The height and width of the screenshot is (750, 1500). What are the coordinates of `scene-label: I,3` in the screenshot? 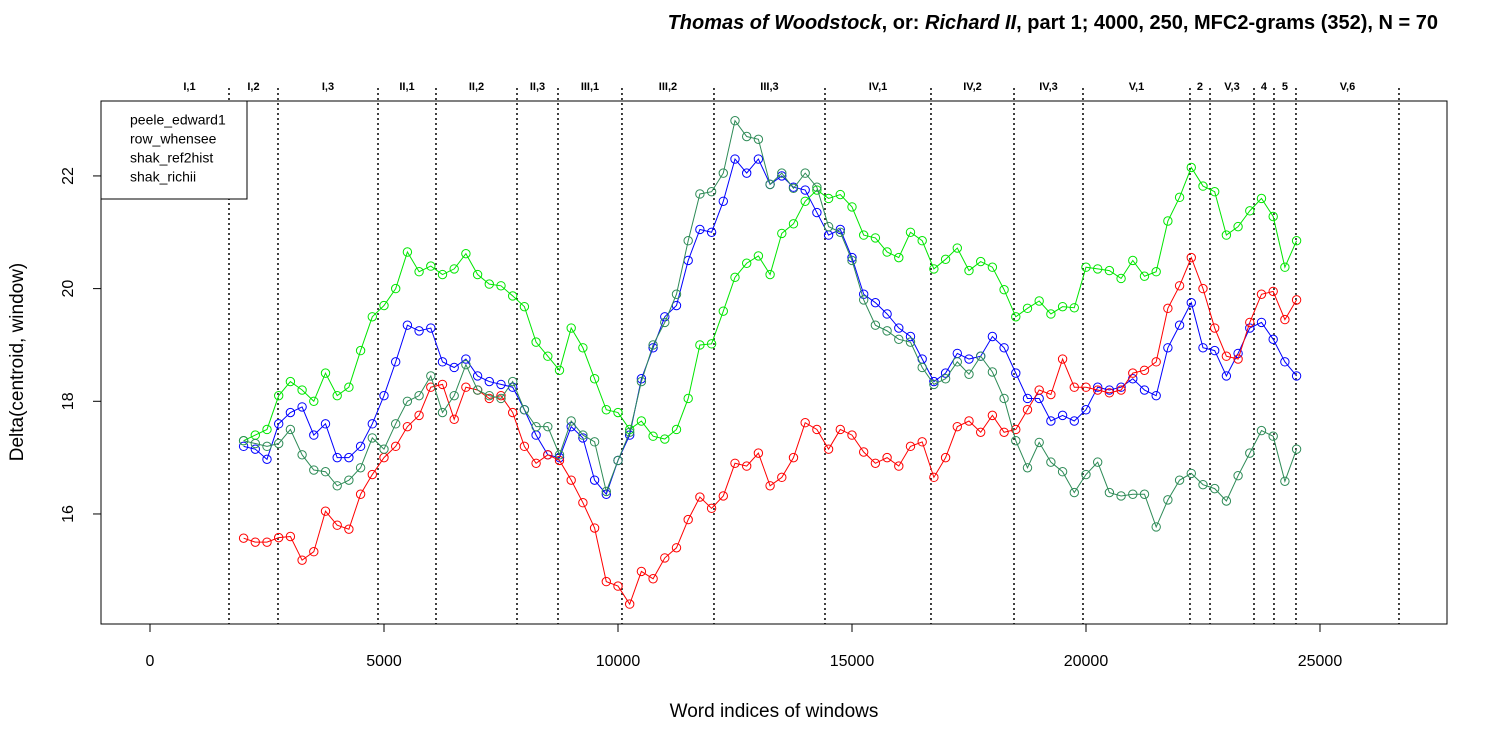 It's located at (328, 87).